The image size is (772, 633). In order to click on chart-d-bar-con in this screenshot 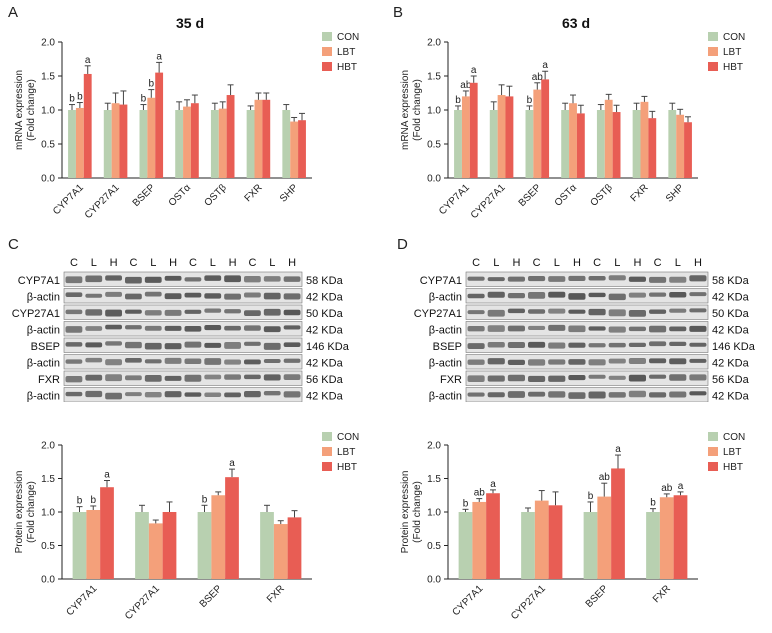, I will do `click(528, 545)`.